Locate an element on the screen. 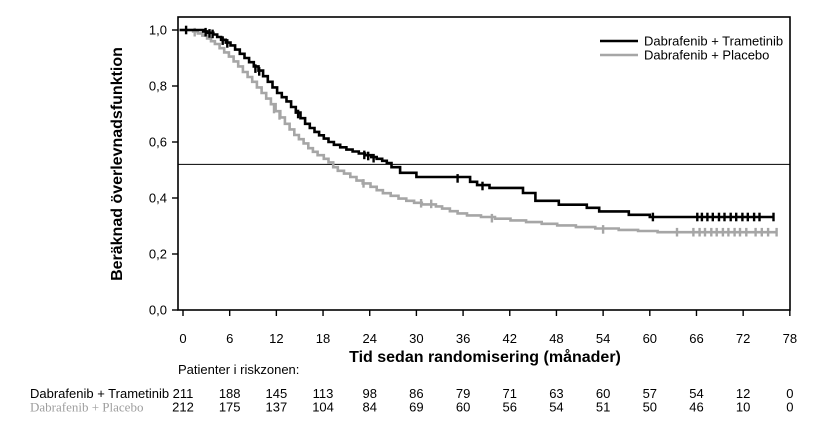  risk-row-label-trametinib: Dabrafenib + Trametinib is located at coordinates (99, 393).